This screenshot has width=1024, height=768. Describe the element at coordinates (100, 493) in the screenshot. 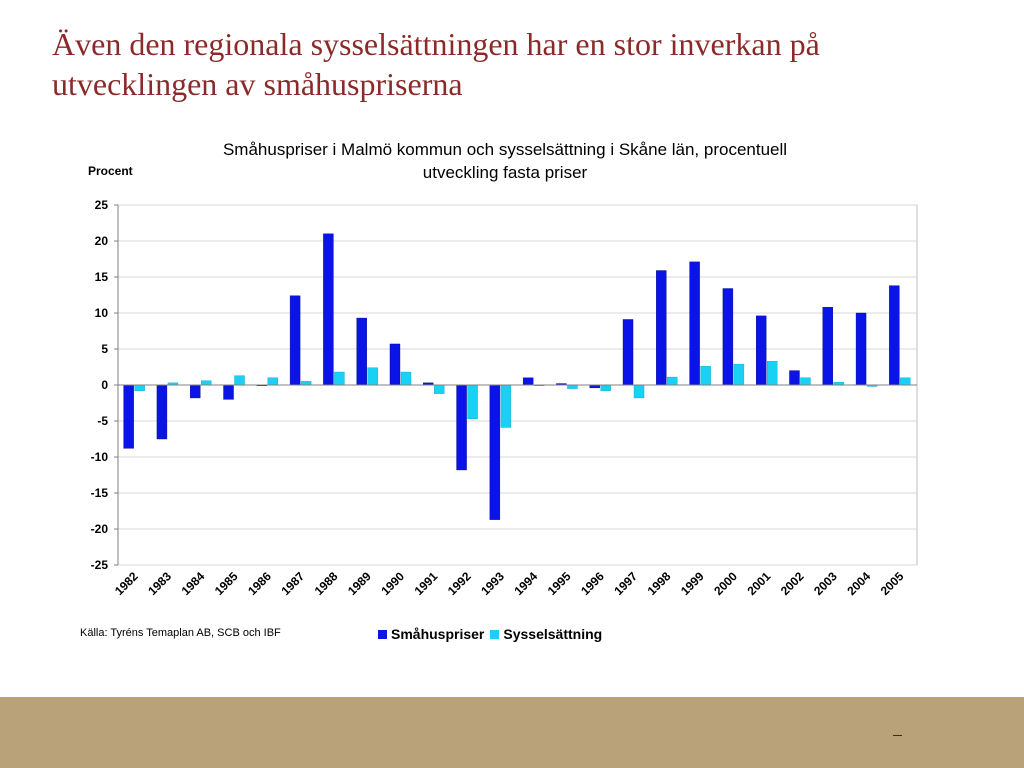

I see `y-tick-label: -15` at that location.